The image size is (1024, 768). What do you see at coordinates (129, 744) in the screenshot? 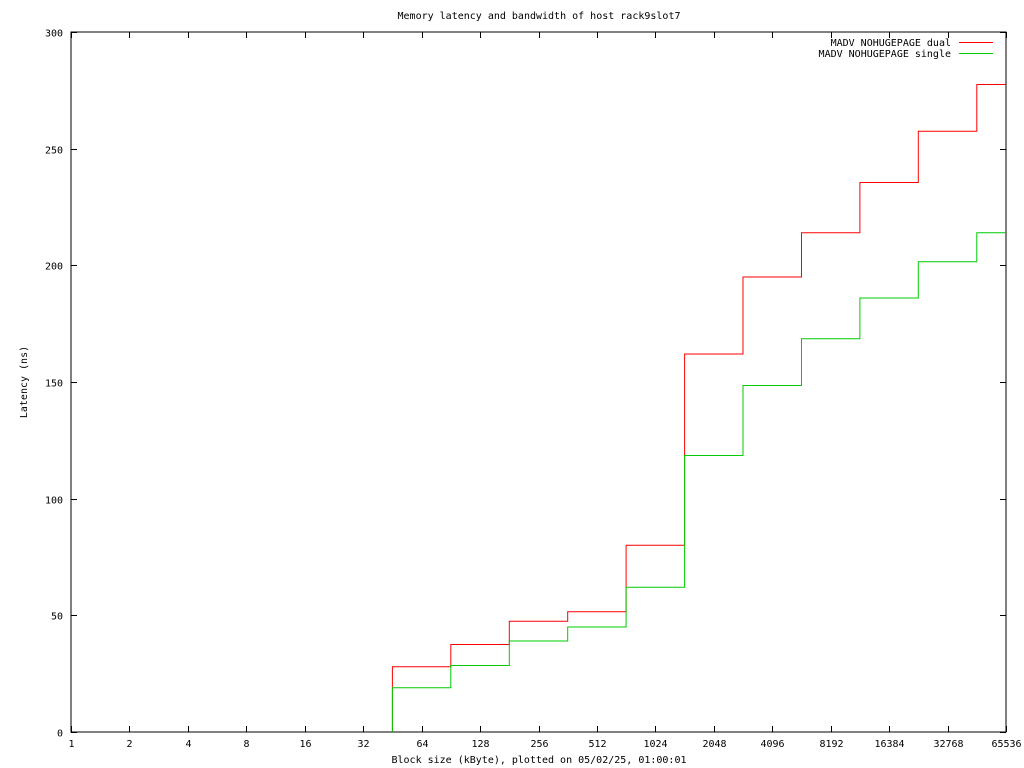
I see `x-tick-label: 2` at bounding box center [129, 744].